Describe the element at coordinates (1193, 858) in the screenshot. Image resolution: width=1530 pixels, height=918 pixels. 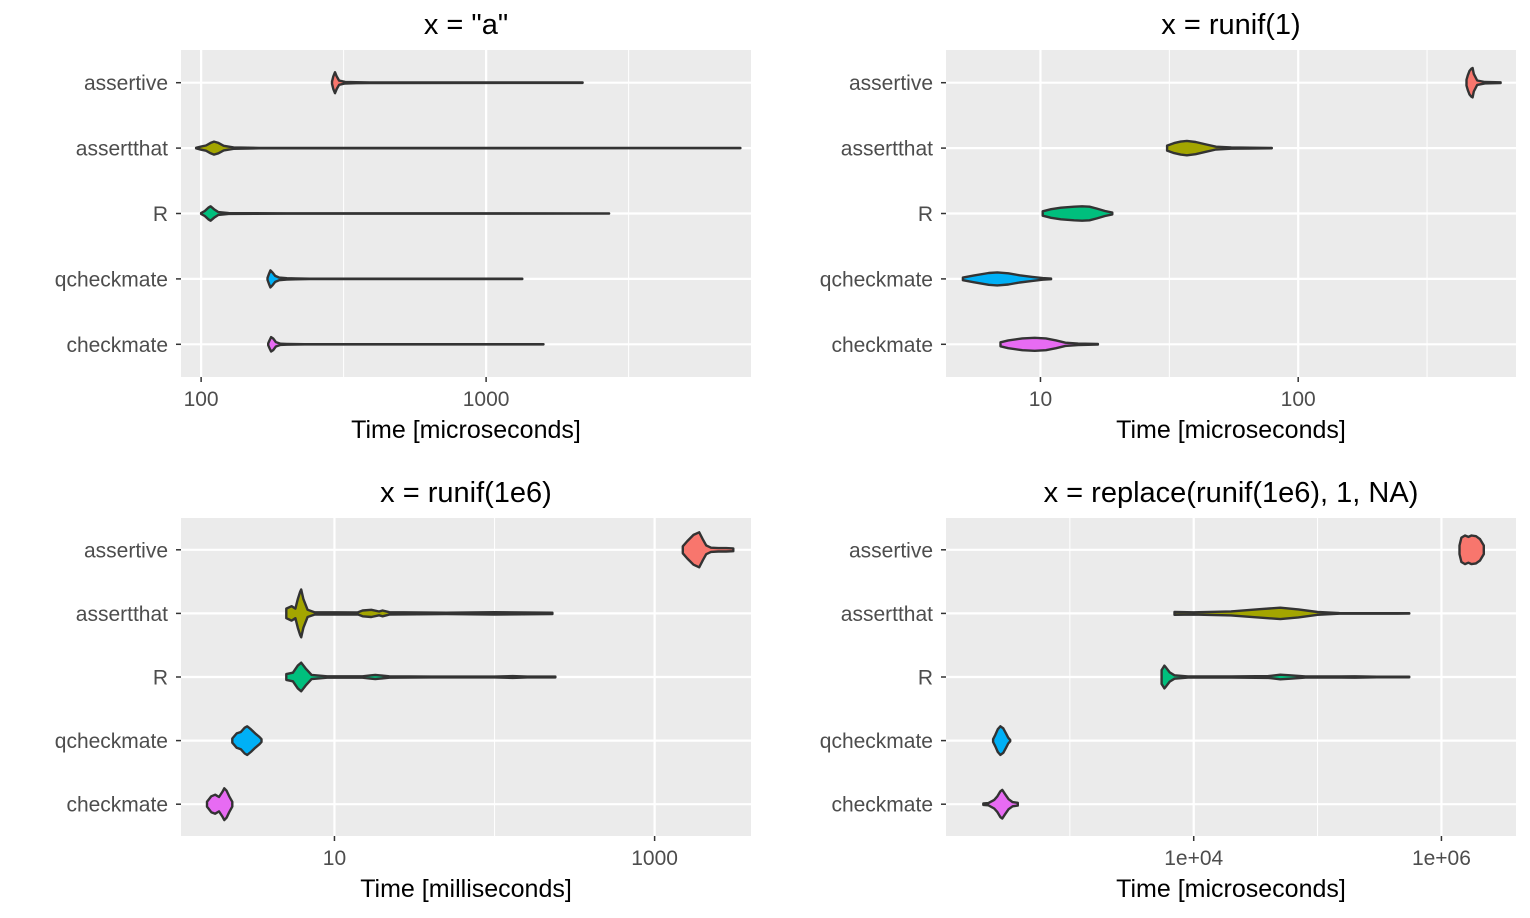
I see `x-tick-label: 1e+04` at that location.